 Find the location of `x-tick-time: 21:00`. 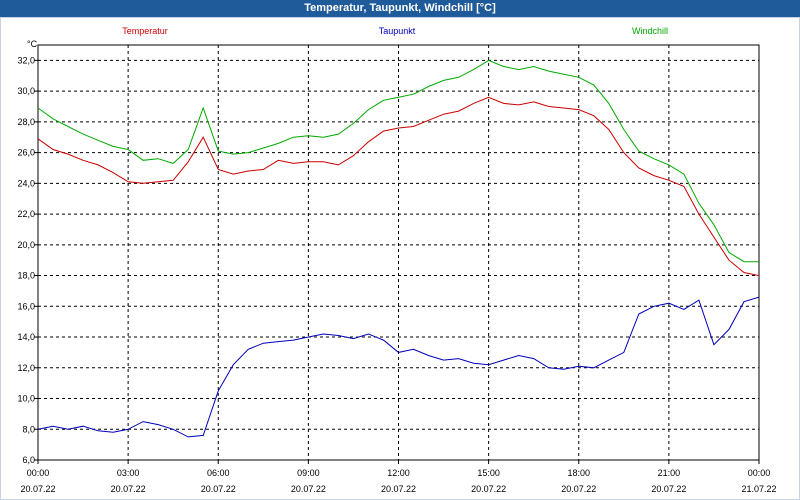

x-tick-time: 21:00 is located at coordinates (669, 473).